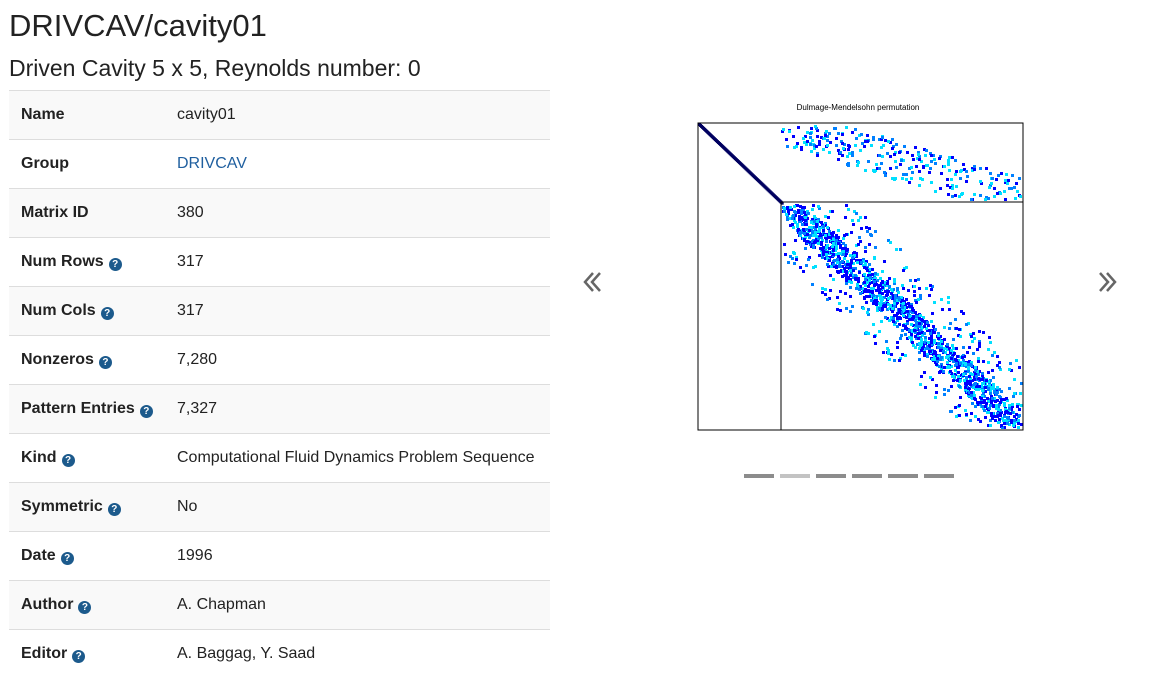  I want to click on property-value-group: DRIVCAV, so click(357, 164).